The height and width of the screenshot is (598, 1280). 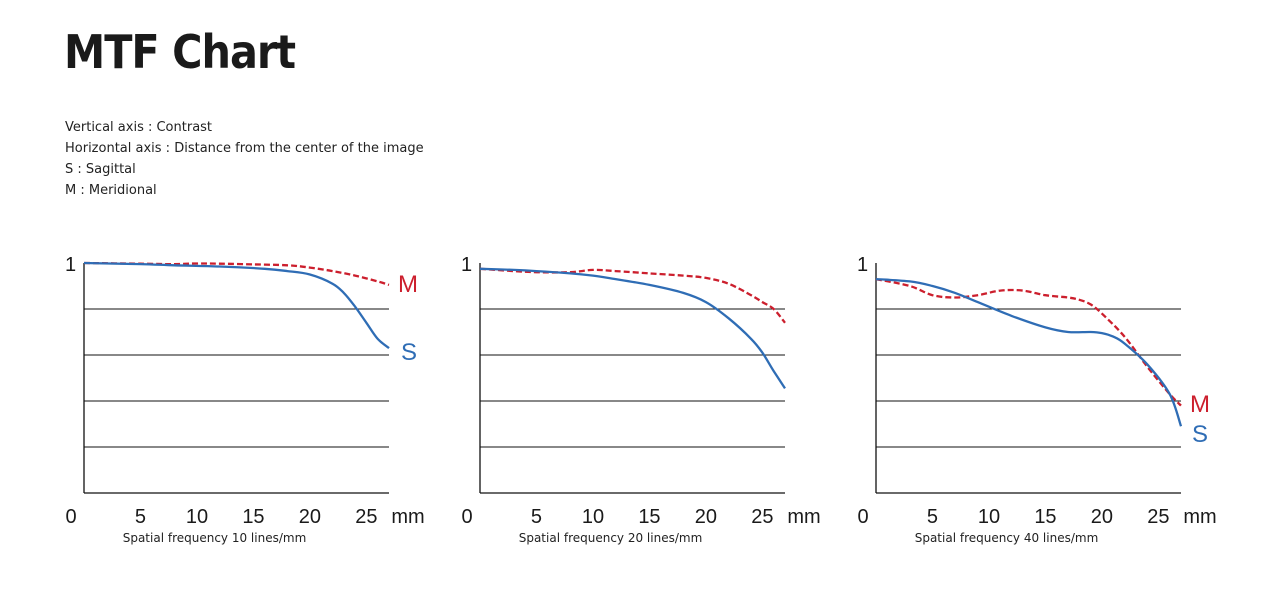 What do you see at coordinates (611, 538) in the screenshot?
I see `x-axis-caption: Spatial frequency 20 lines/mm` at bounding box center [611, 538].